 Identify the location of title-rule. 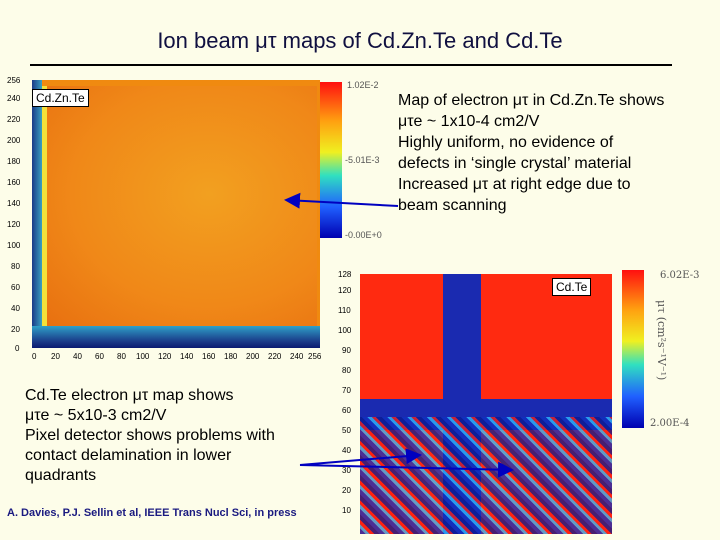
(351, 65).